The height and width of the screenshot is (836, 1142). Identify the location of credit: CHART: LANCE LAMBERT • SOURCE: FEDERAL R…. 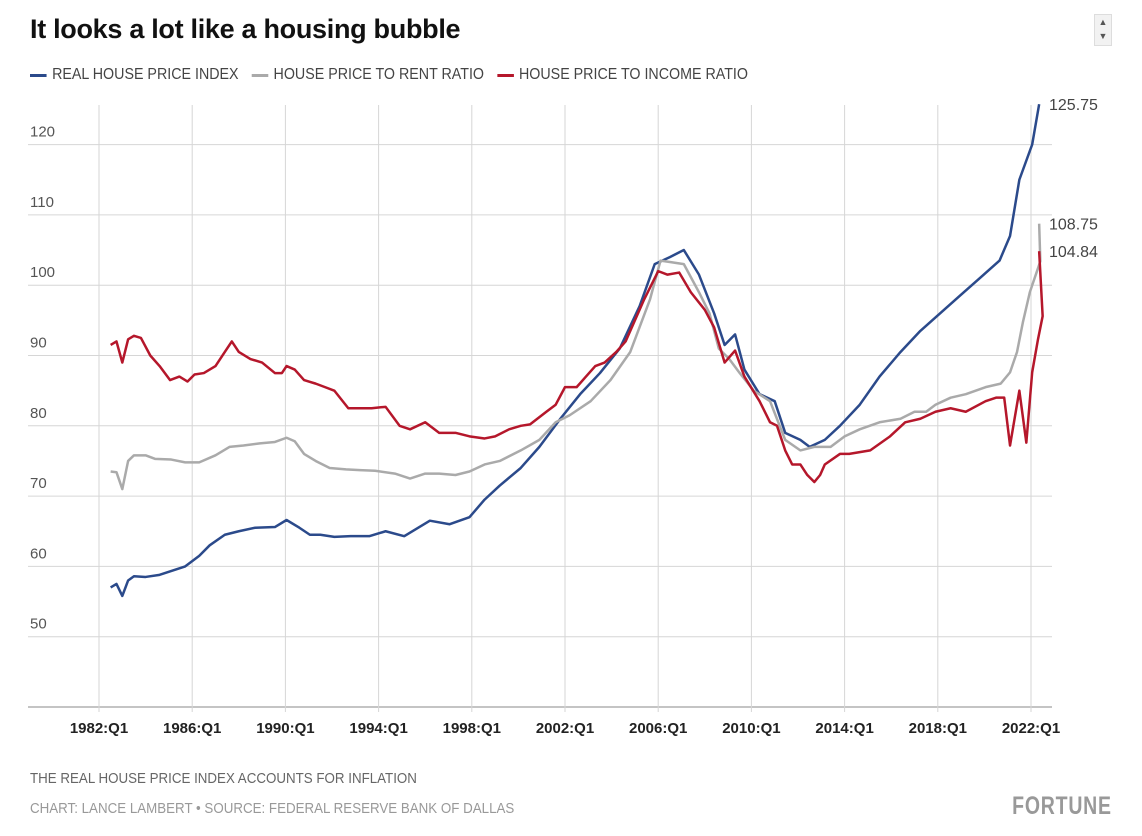
(272, 809).